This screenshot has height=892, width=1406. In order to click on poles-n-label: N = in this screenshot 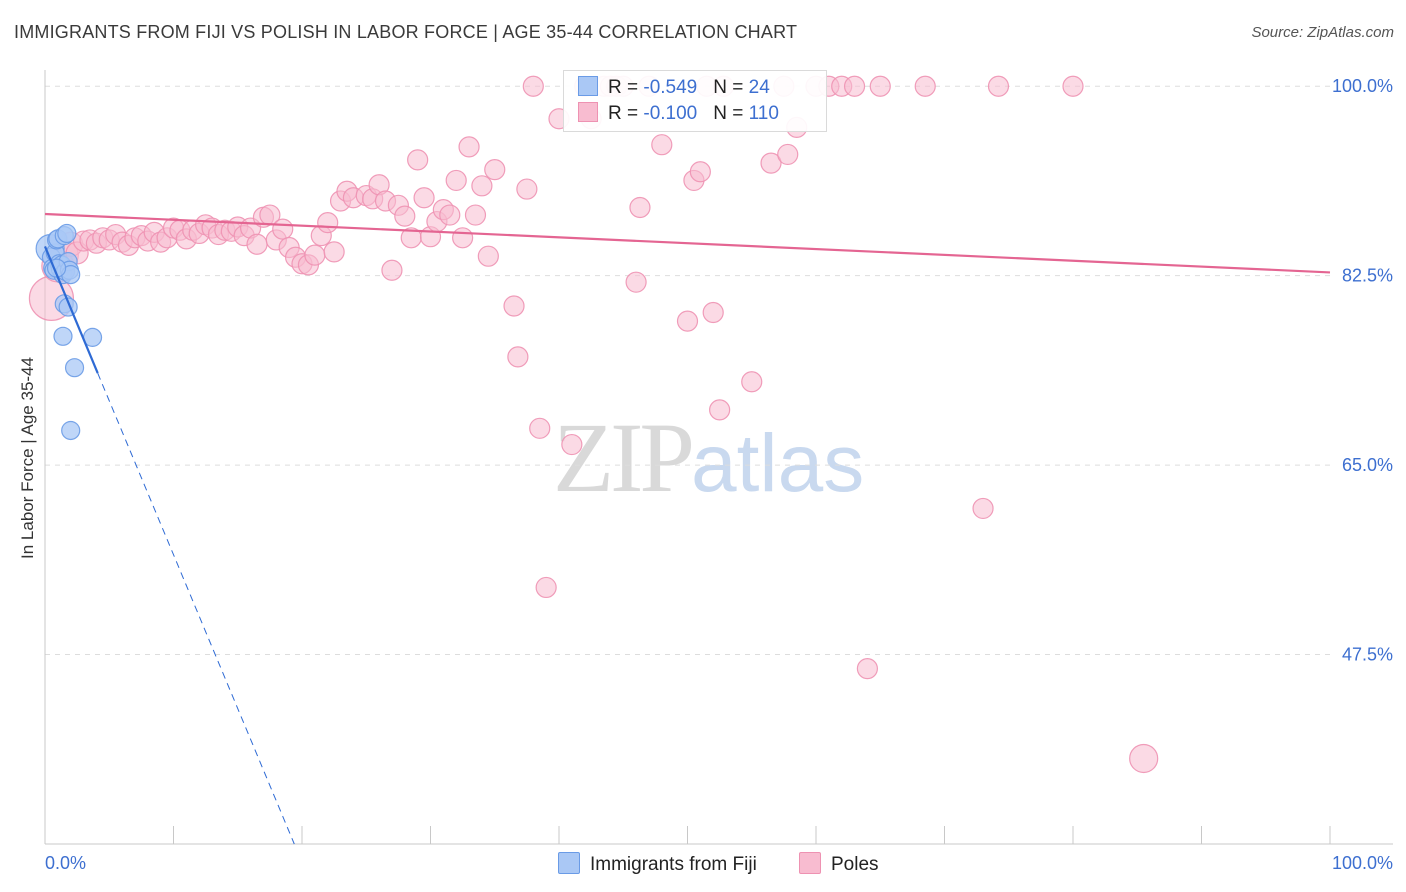, I will do `click(731, 113)`.